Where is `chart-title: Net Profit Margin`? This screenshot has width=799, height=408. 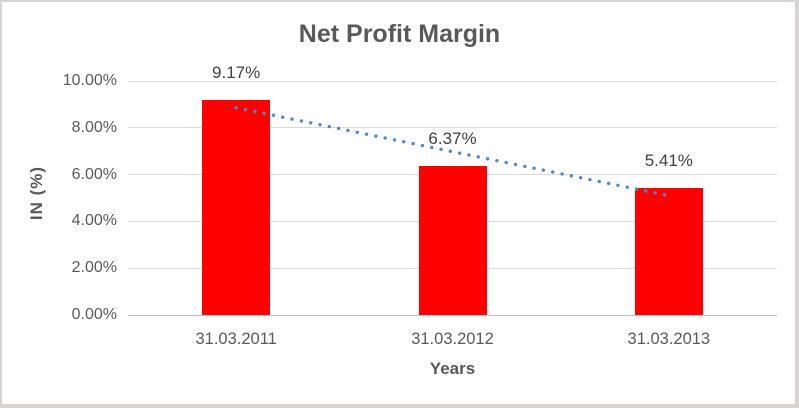
chart-title: Net Profit Margin is located at coordinates (399, 34).